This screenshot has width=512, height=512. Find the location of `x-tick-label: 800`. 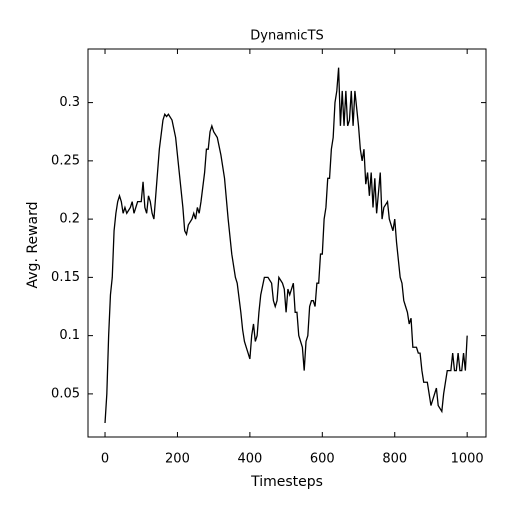

x-tick-label: 800 is located at coordinates (394, 459).